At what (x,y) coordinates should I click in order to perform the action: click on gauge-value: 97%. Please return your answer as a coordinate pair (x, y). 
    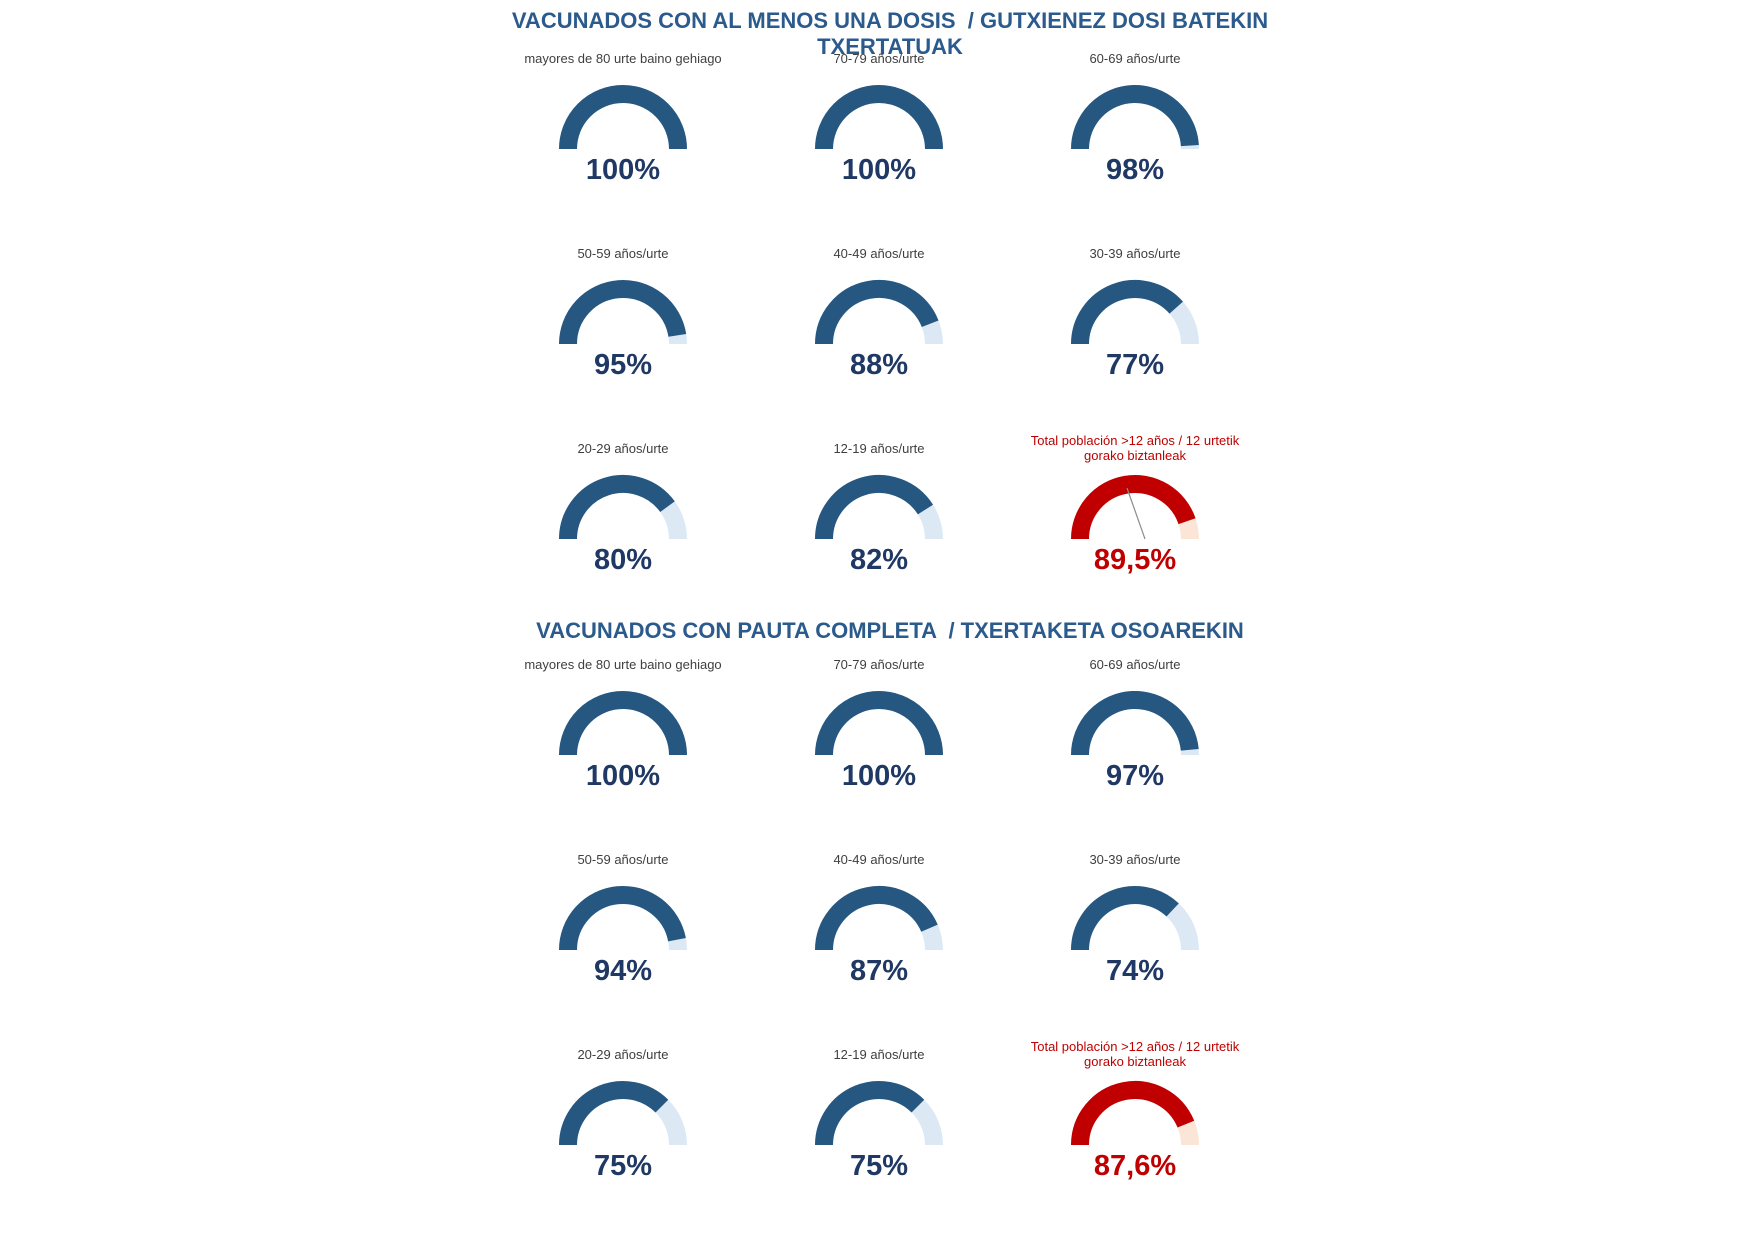
    Looking at the image, I should click on (1135, 776).